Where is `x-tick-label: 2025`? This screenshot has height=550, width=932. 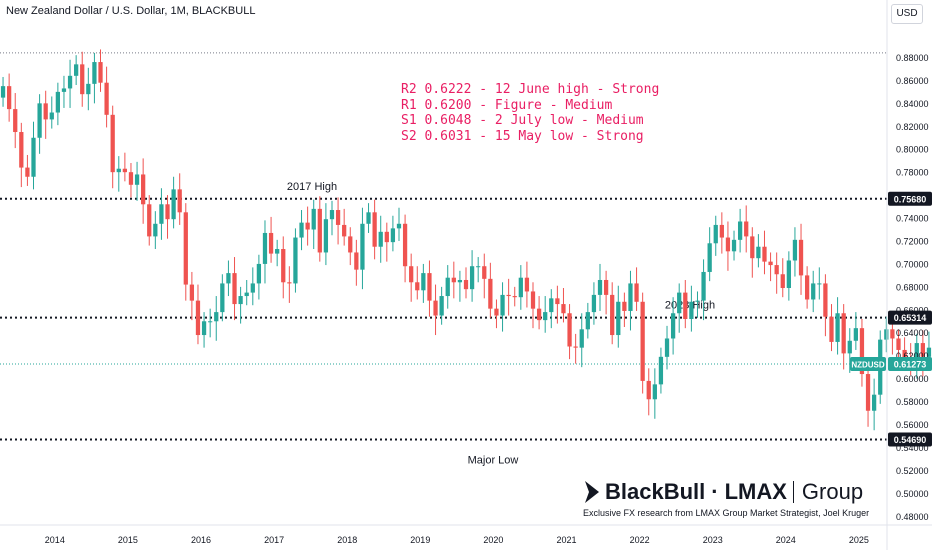 x-tick-label: 2025 is located at coordinates (859, 540).